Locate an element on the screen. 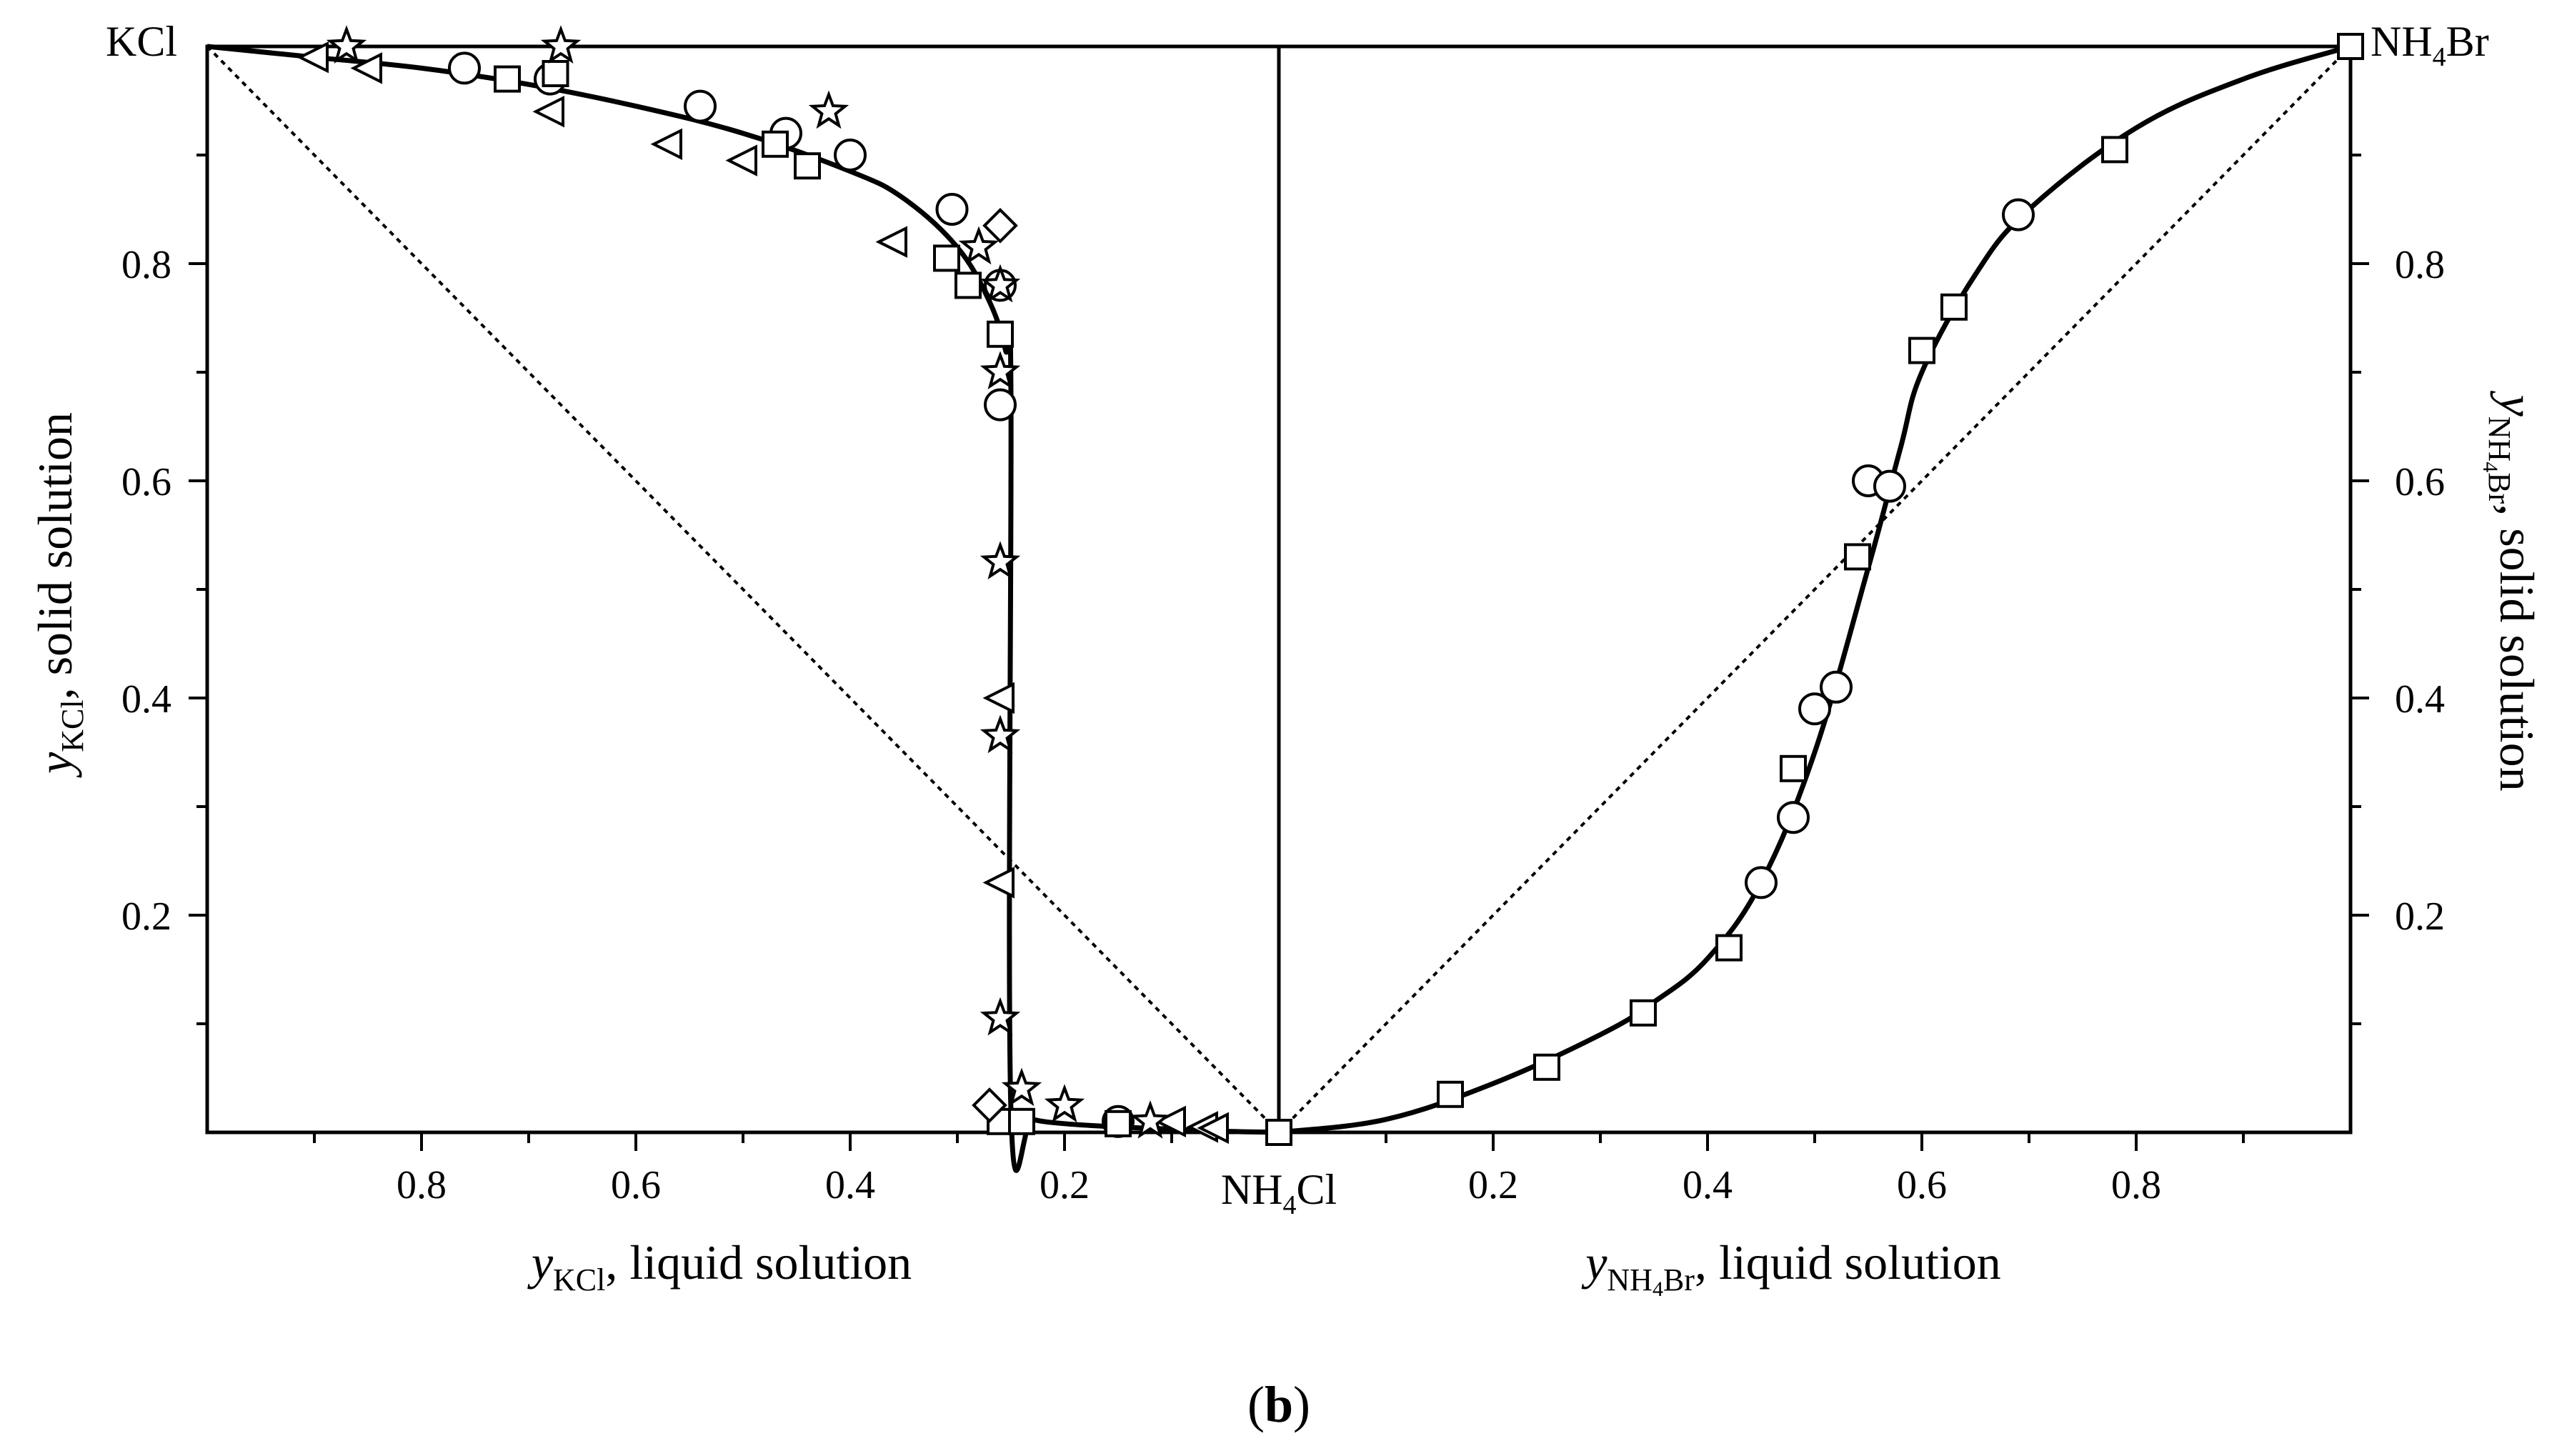 The width and height of the screenshot is (2557, 1456). right-y-tick-label: 0.6 is located at coordinates (2420, 482).